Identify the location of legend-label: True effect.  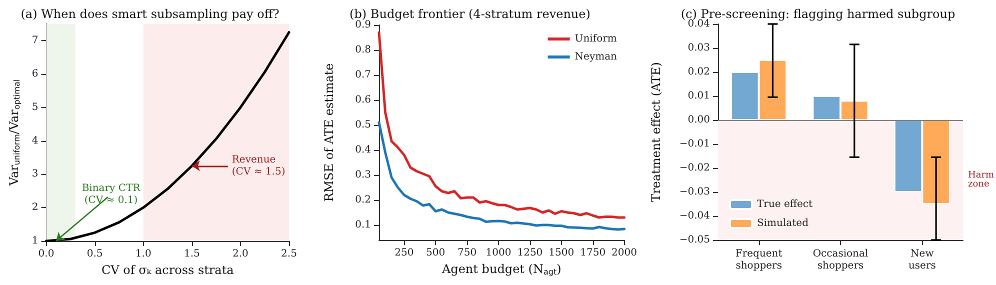
(785, 204).